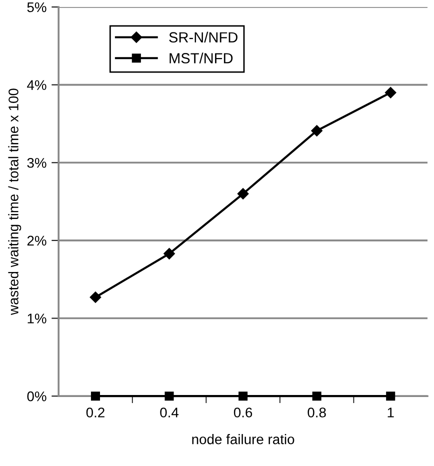 Image resolution: width=434 pixels, height=466 pixels. I want to click on y-tick-label: 1%, so click(37, 319).